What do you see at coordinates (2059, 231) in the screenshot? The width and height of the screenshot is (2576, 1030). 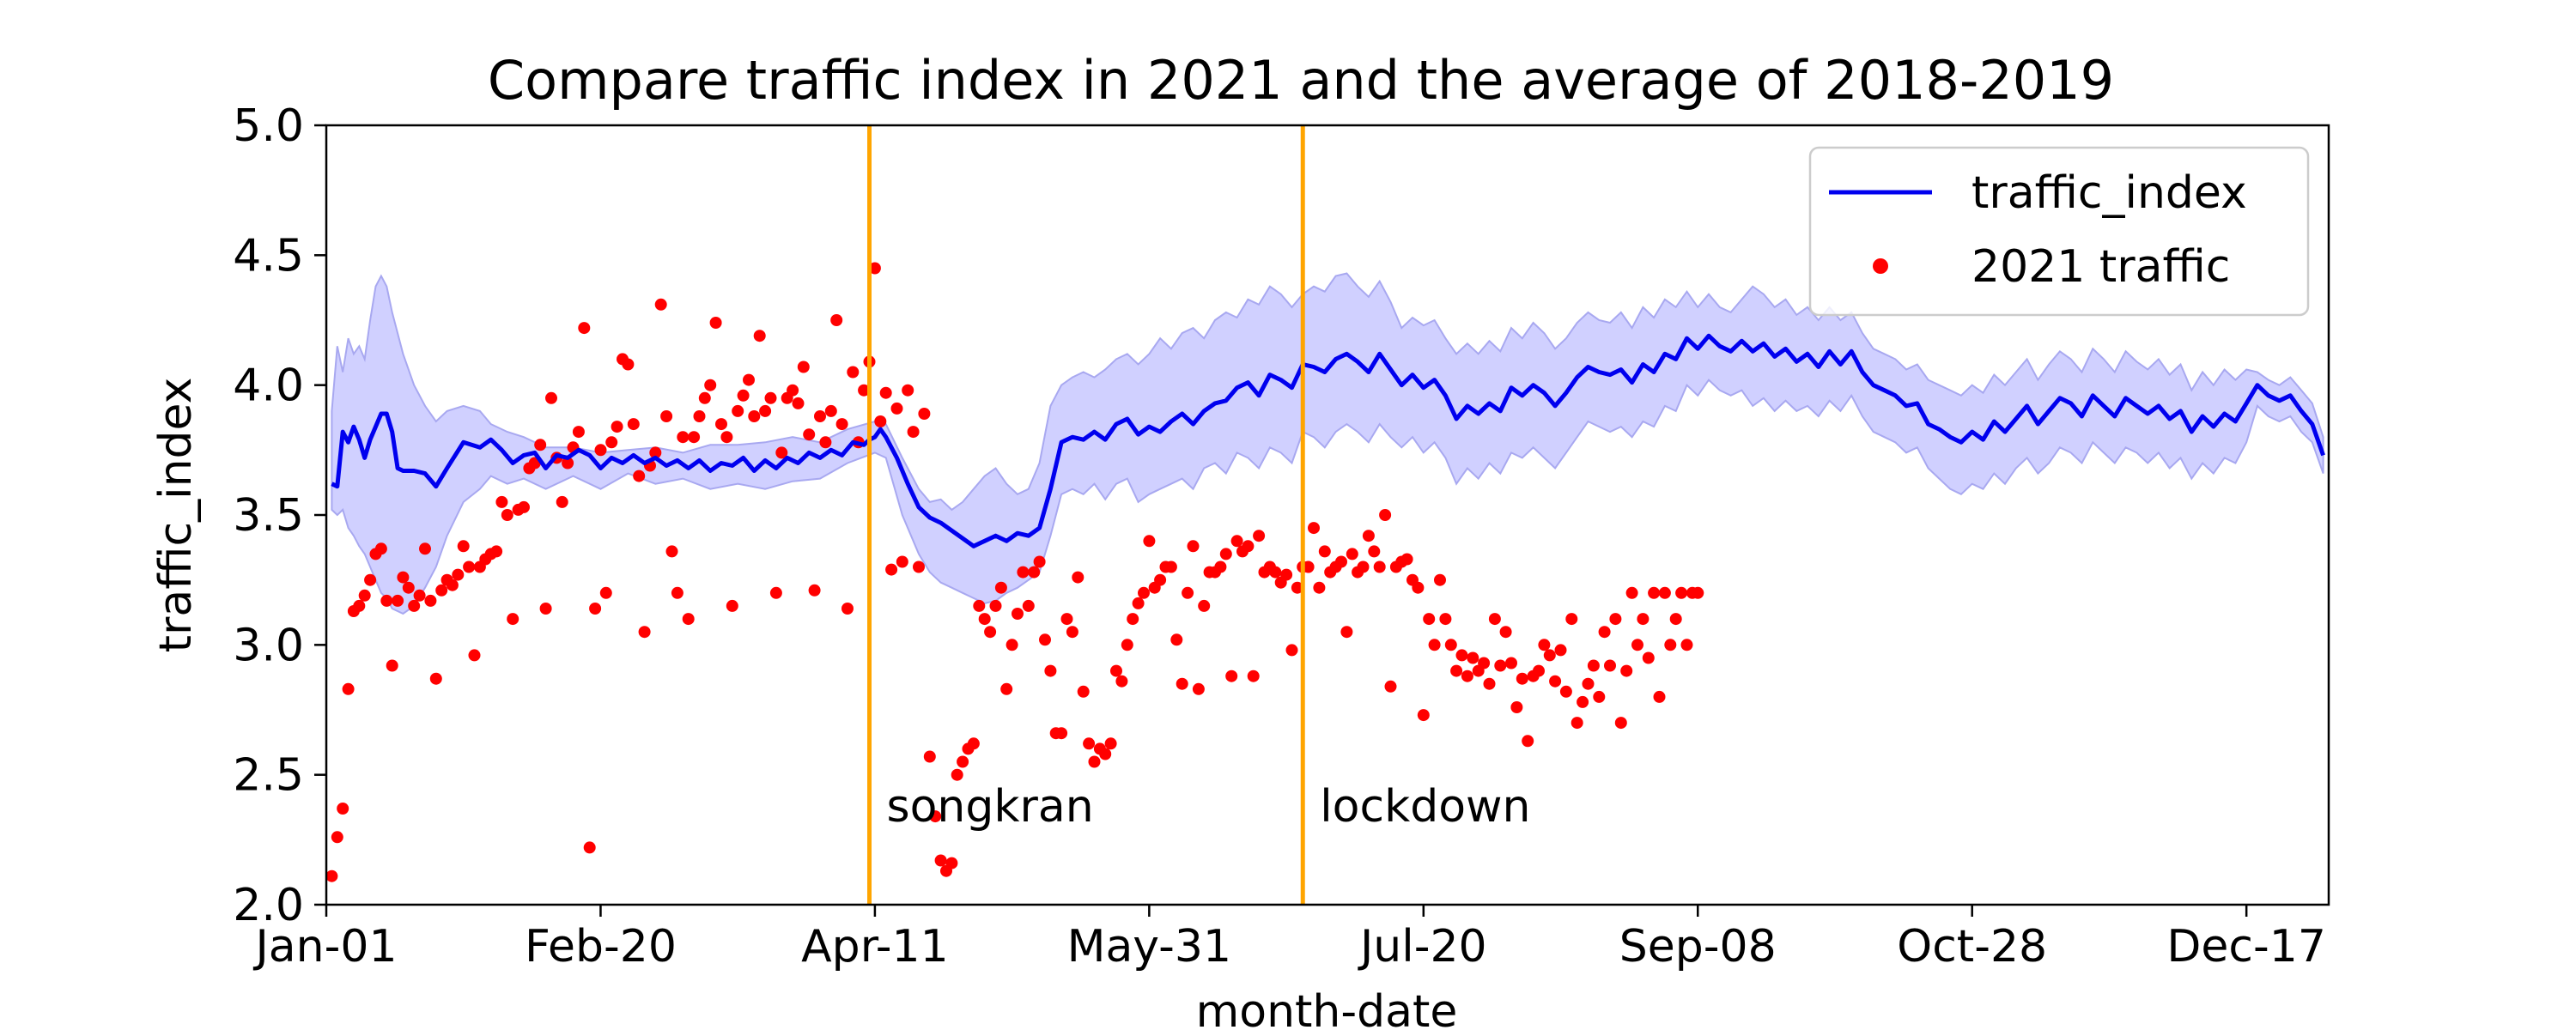 I see `legend: traffic_index 2021 traffic` at bounding box center [2059, 231].